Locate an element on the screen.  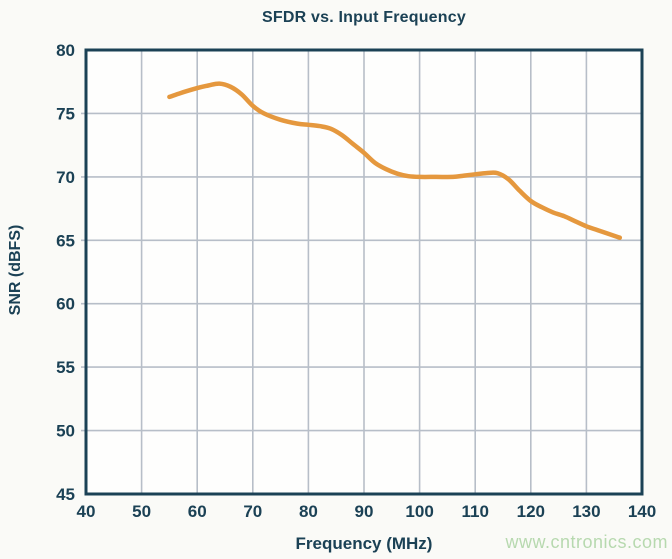
x-tick-label: 40 is located at coordinates (86, 511).